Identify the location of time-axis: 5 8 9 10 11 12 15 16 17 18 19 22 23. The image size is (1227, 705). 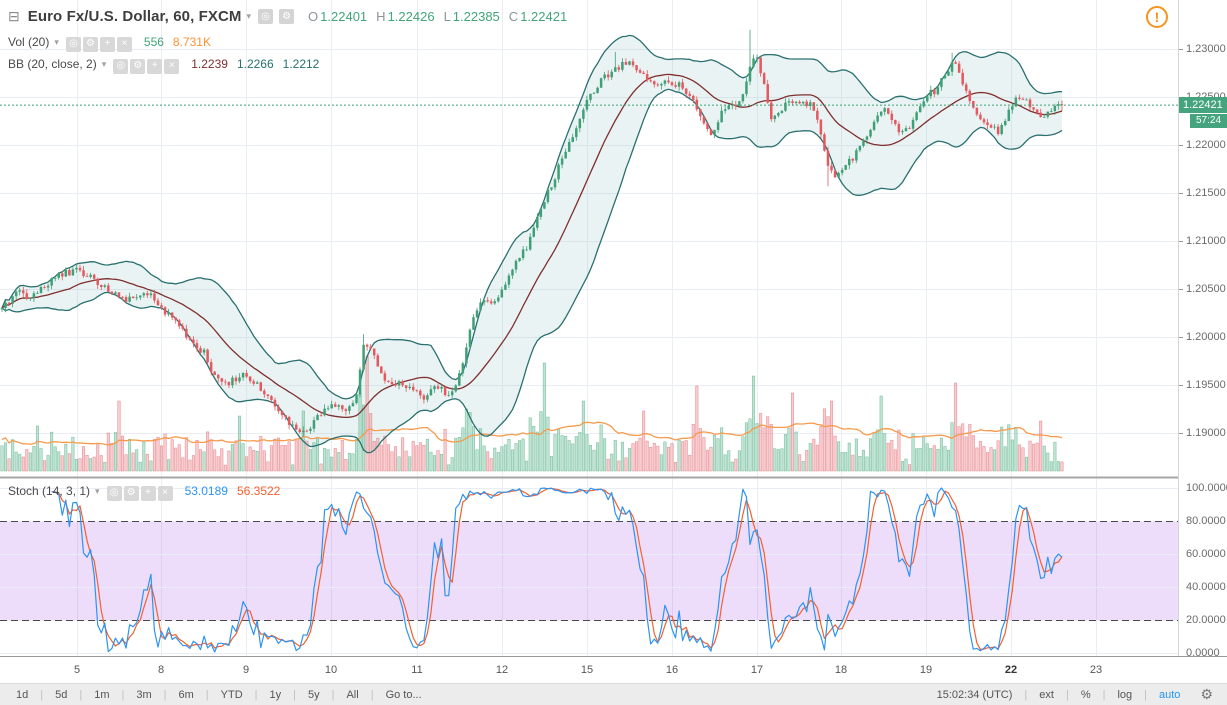
(613, 669).